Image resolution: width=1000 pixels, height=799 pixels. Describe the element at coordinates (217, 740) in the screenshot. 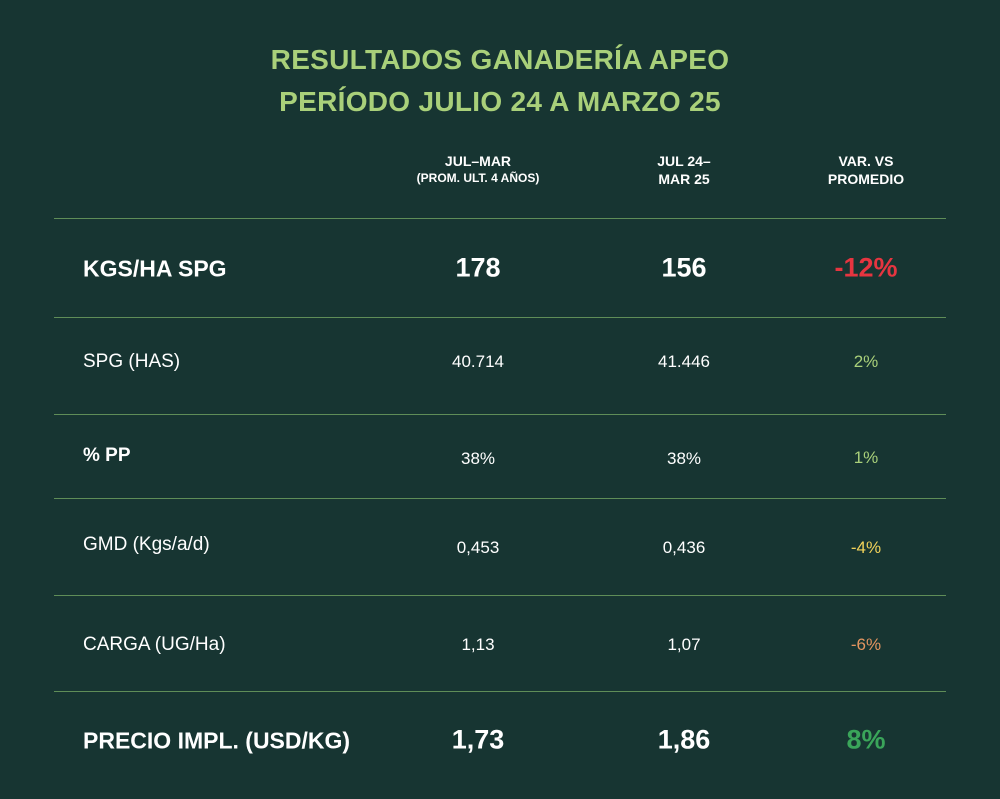

I see `row-label: PRECIO IMPL. (USD/KG)` at that location.